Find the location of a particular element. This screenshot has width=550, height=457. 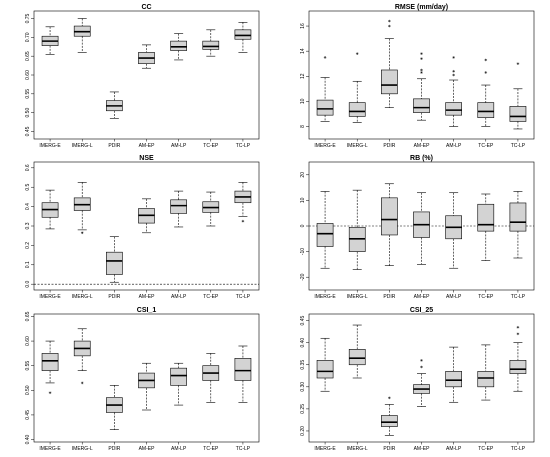

y-tick-label: 0.55 is located at coordinates (28, 366).